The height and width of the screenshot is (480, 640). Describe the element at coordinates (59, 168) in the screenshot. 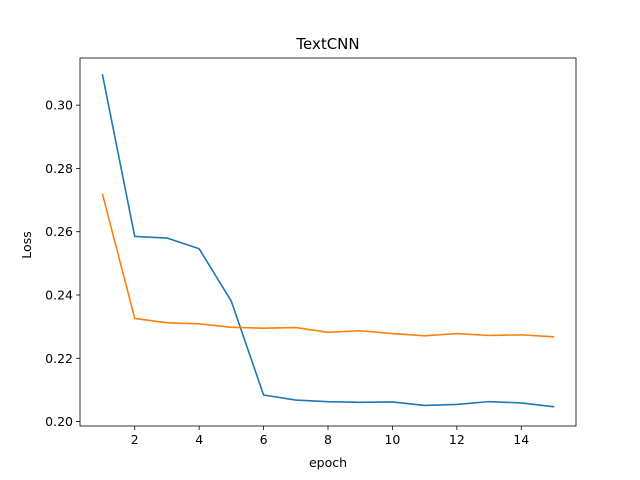

I see `y-tick-label: 0.28` at that location.